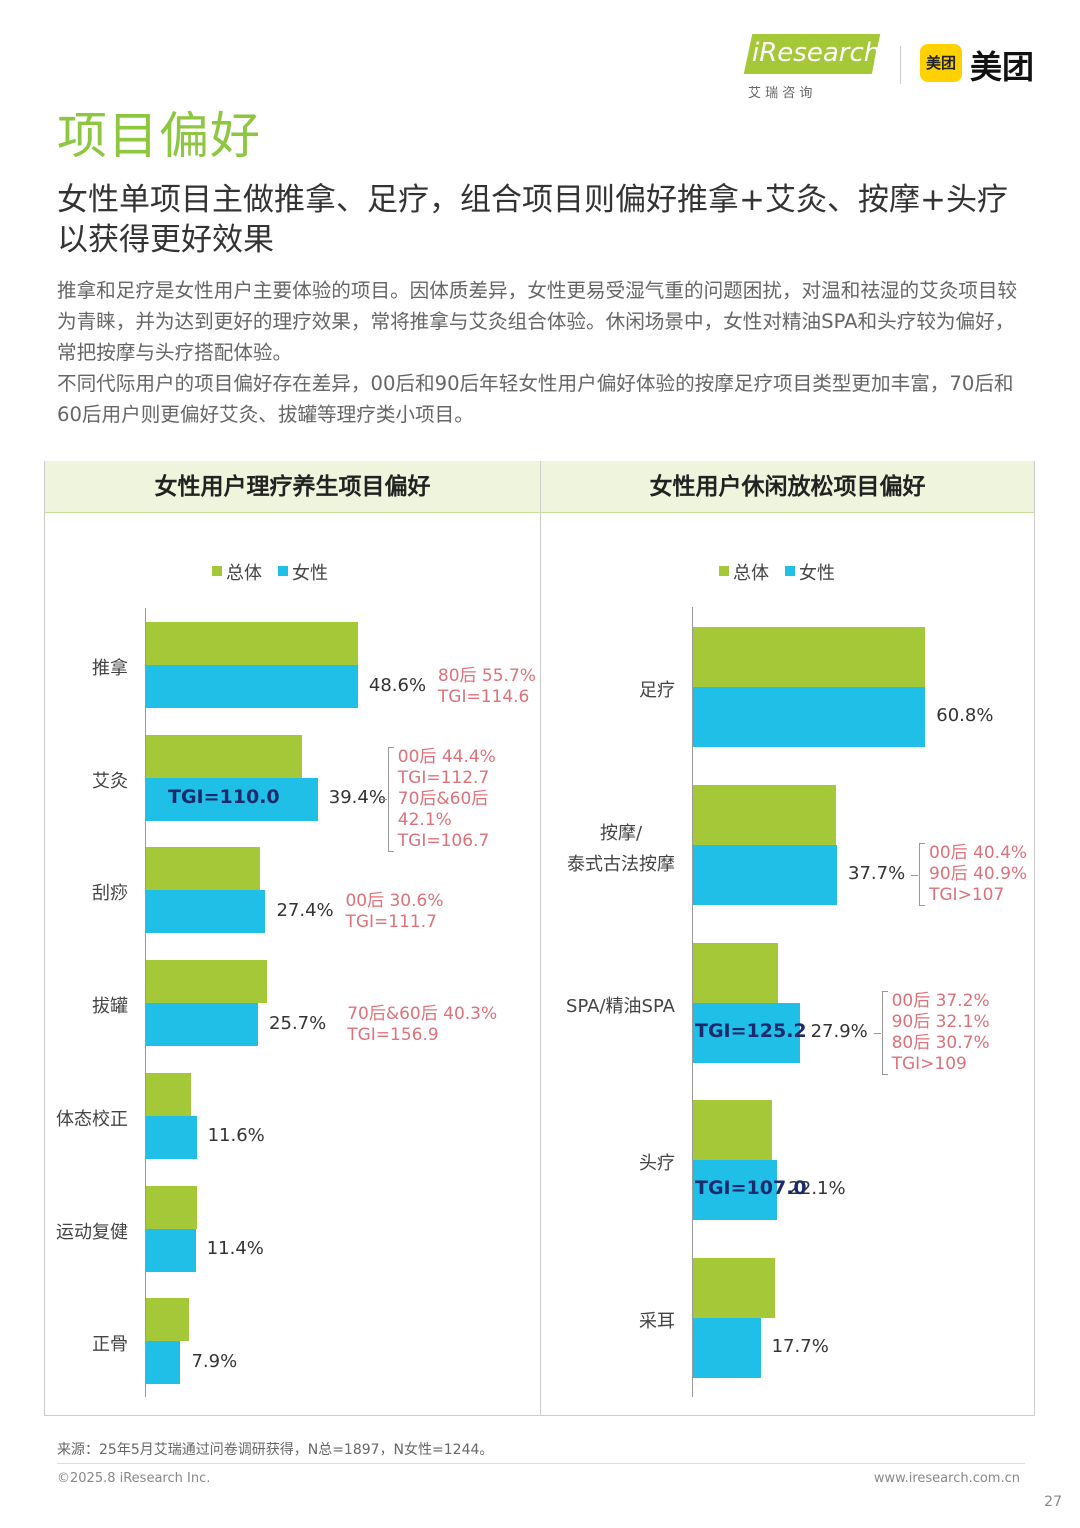  I want to click on value-label: 11.6%, so click(236, 1136).